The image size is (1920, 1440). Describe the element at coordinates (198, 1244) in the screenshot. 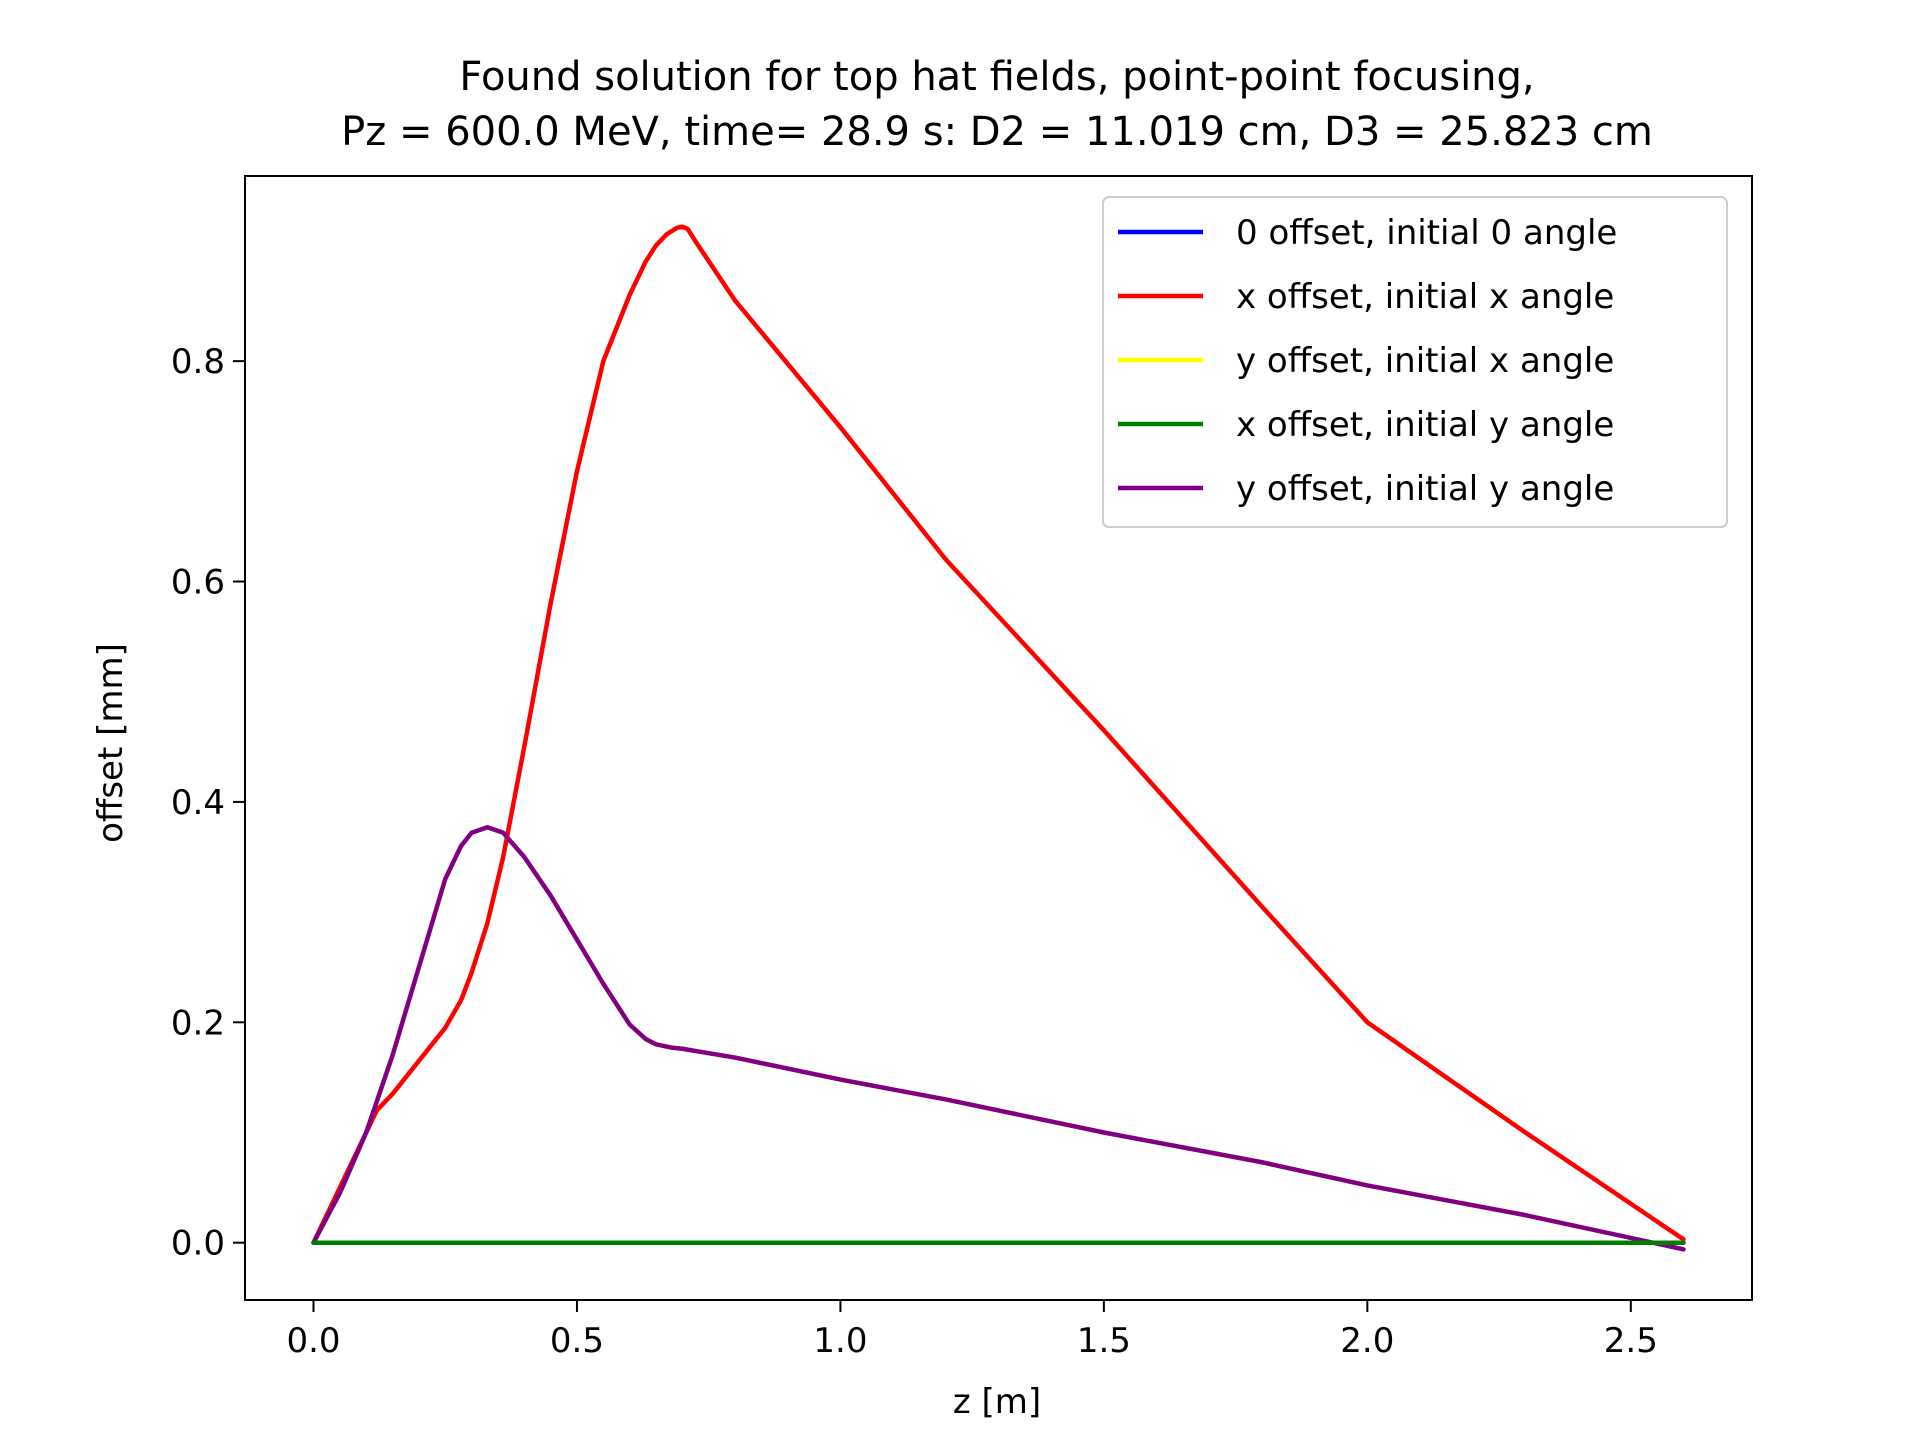

I see `y-tick-label: 0.0` at that location.